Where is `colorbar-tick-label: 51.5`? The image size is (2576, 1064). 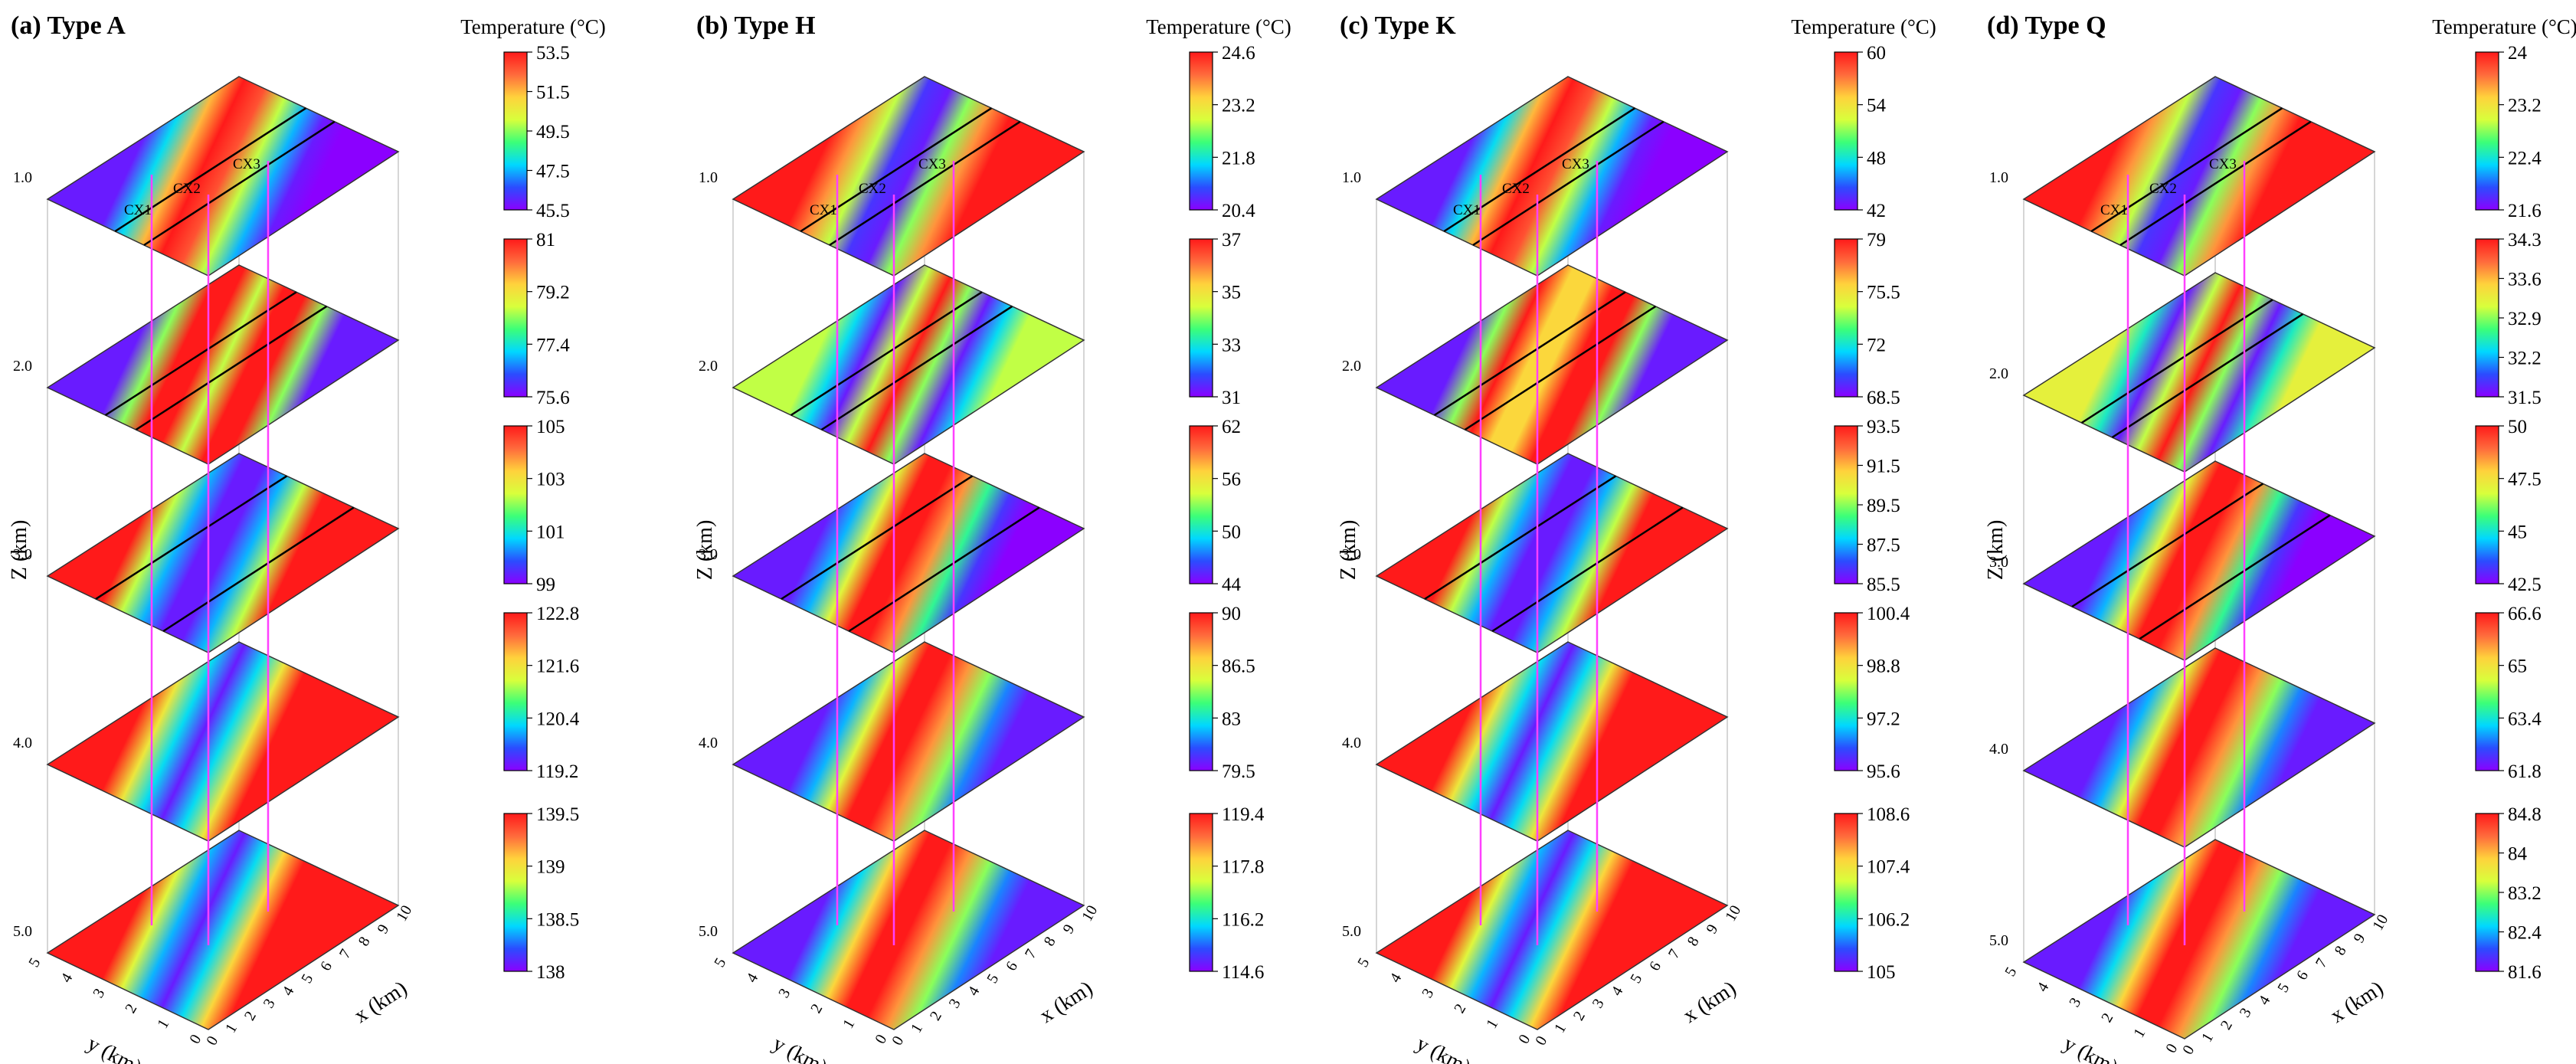
colorbar-tick-label: 51.5 is located at coordinates (553, 93).